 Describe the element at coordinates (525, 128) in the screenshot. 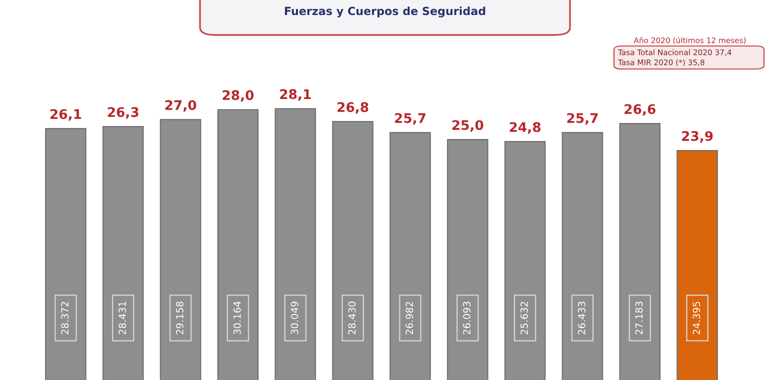

I see `data-label: 24,8` at that location.